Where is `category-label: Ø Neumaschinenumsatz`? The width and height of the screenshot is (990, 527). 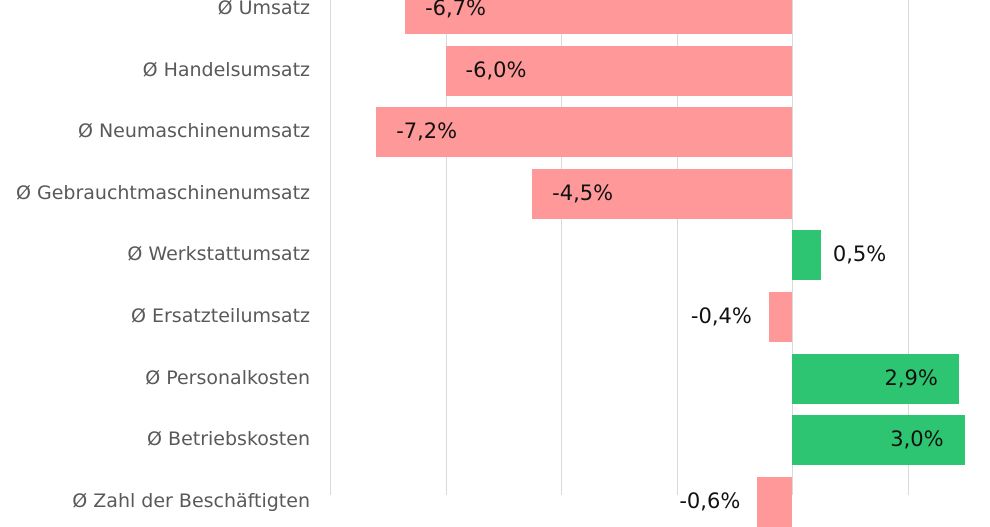 category-label: Ø Neumaschinenumsatz is located at coordinates (193, 131).